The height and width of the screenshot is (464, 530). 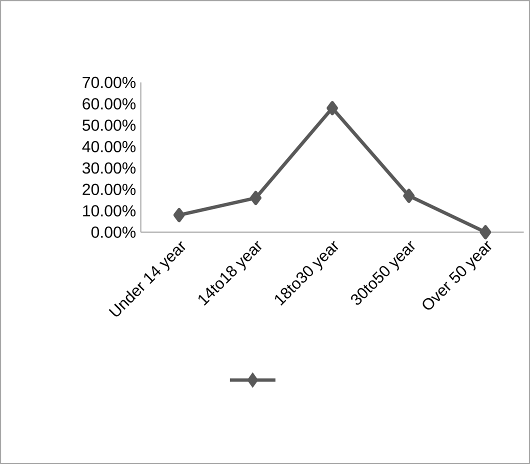 I want to click on y-tick-label: 50.00%, so click(x=109, y=125).